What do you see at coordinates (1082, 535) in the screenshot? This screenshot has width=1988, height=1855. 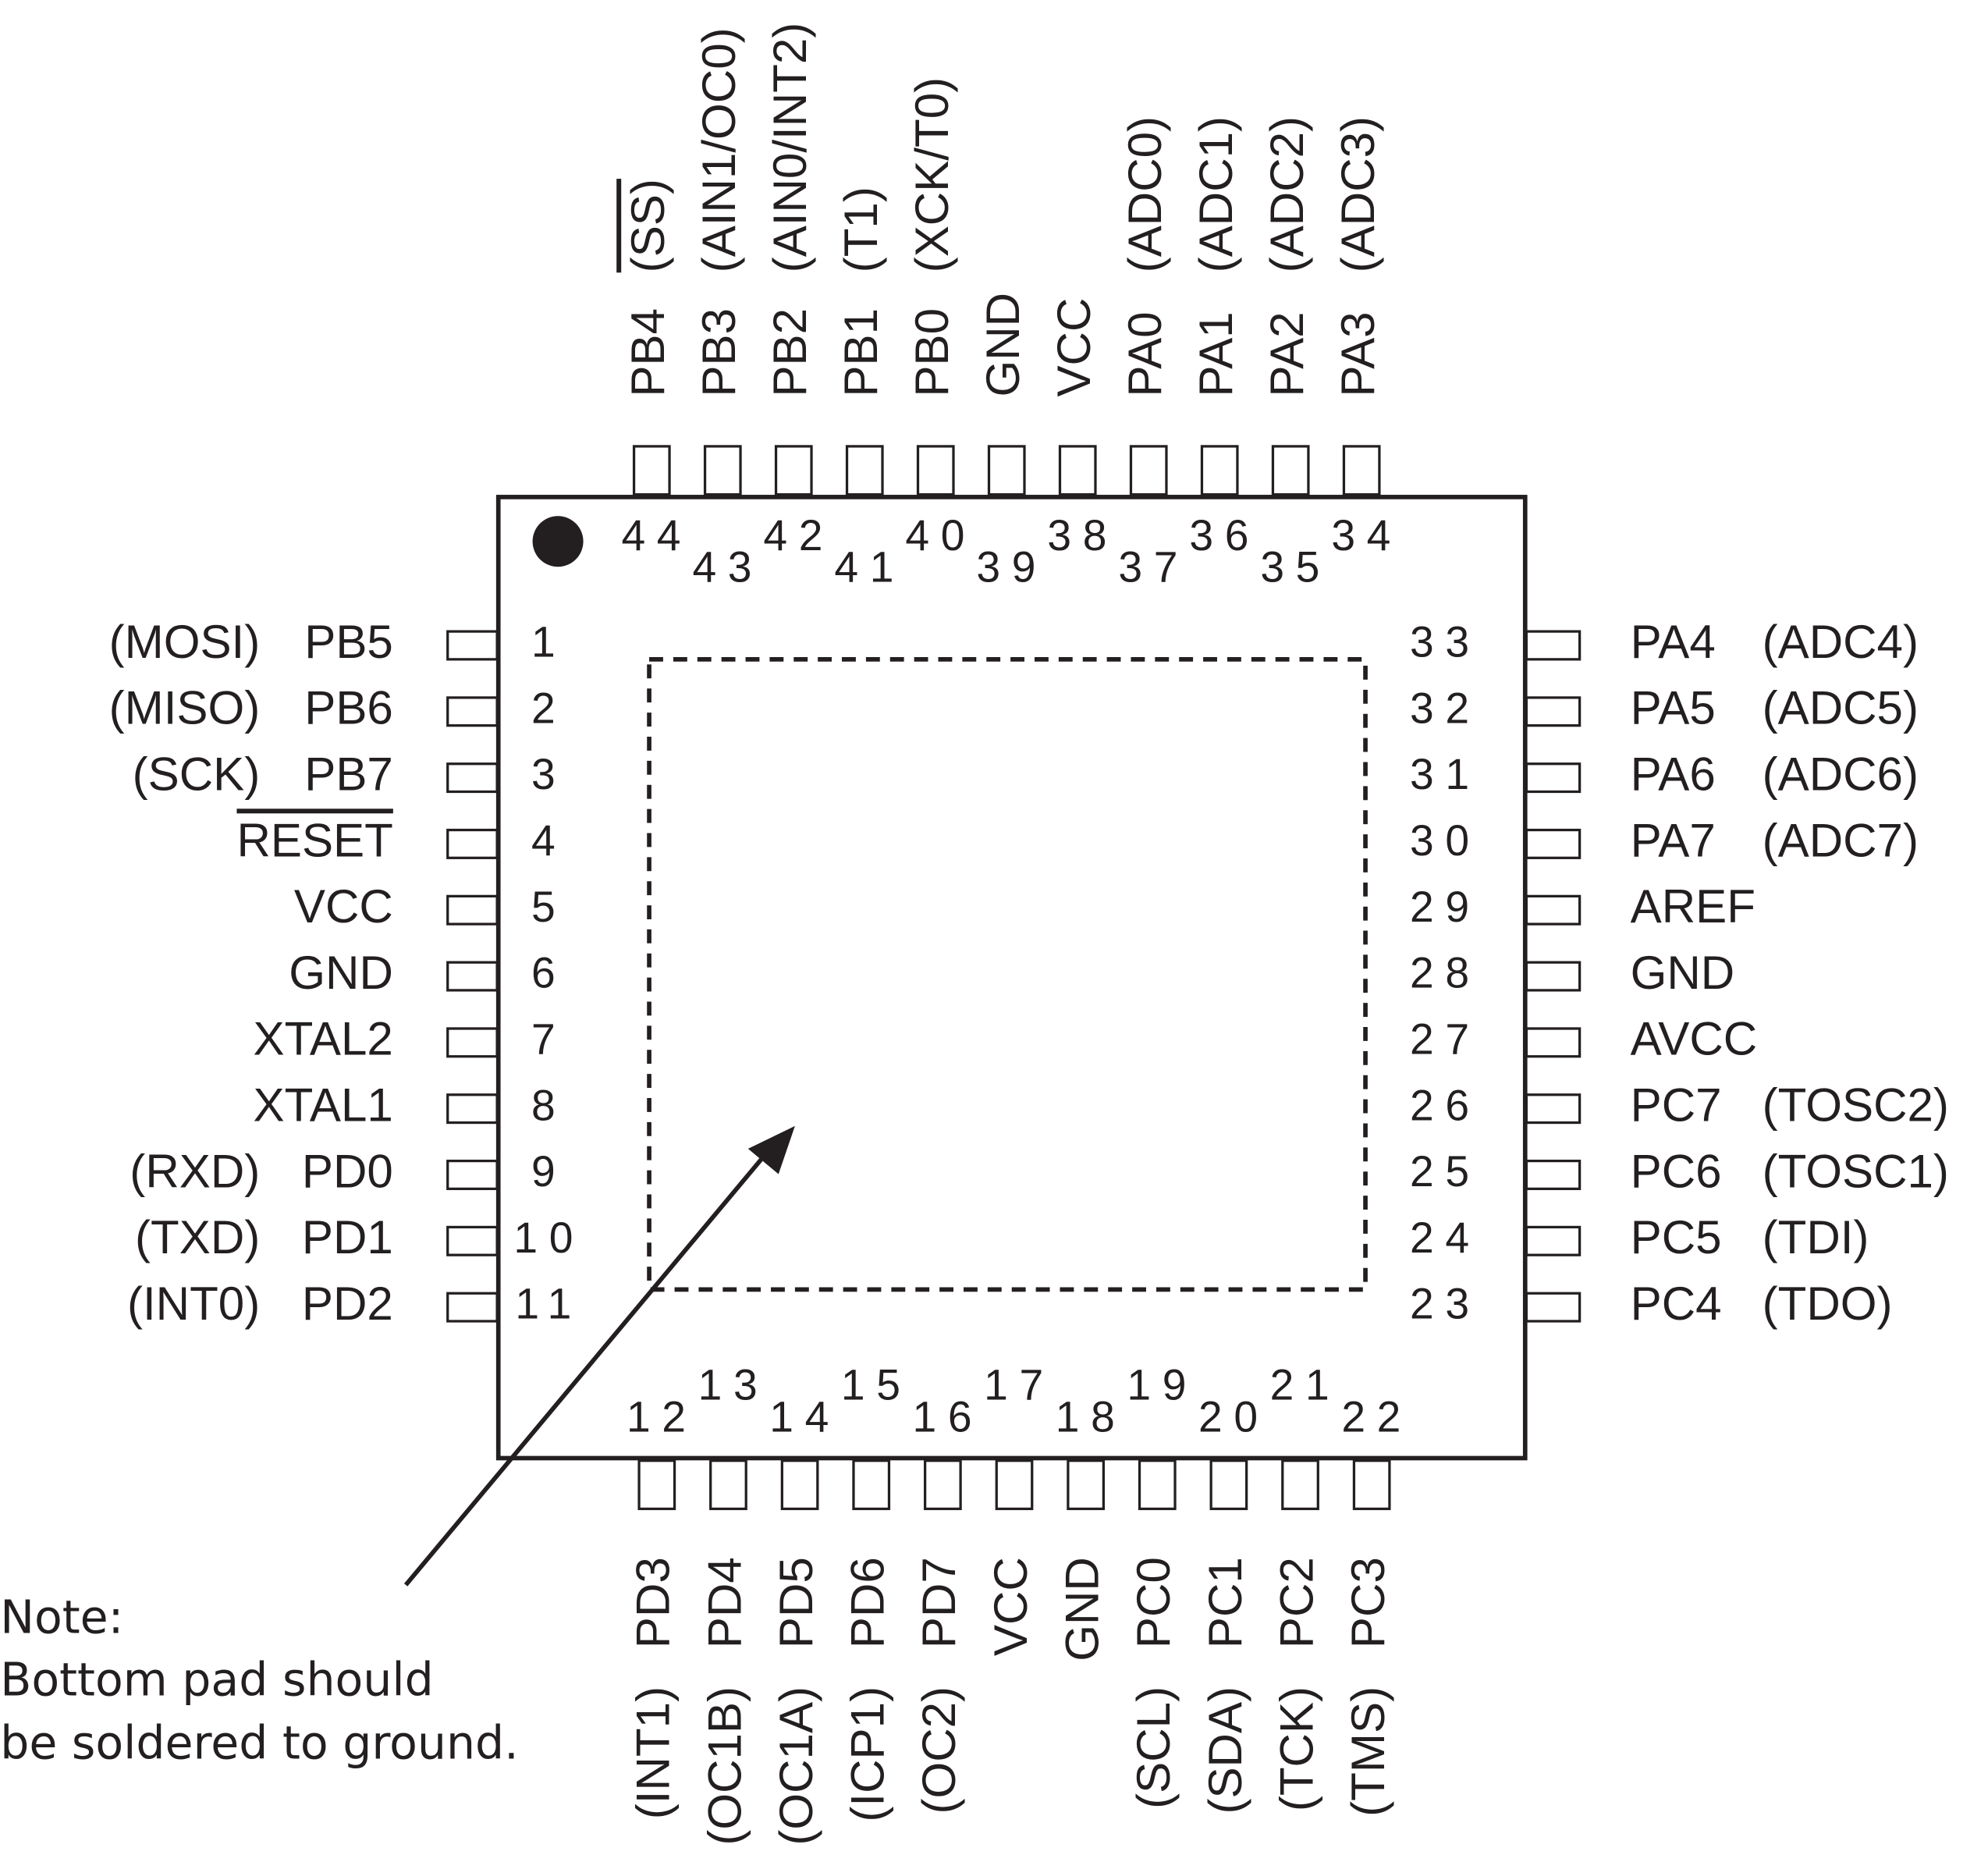 I see `pin-number: 38` at bounding box center [1082, 535].